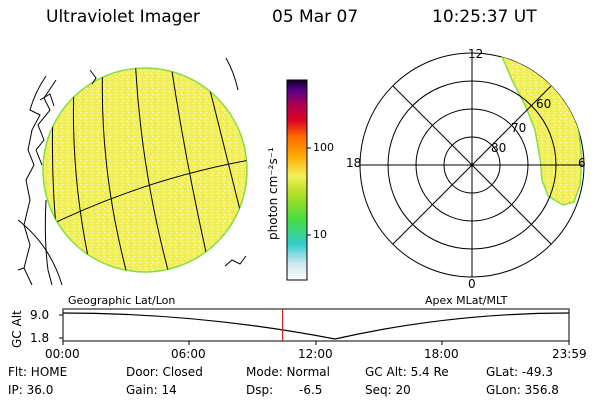 Image resolution: width=600 pixels, height=400 pixels. What do you see at coordinates (122, 300) in the screenshot?
I see `geographic-panel-label: Geographic Lat/Lon` at bounding box center [122, 300].